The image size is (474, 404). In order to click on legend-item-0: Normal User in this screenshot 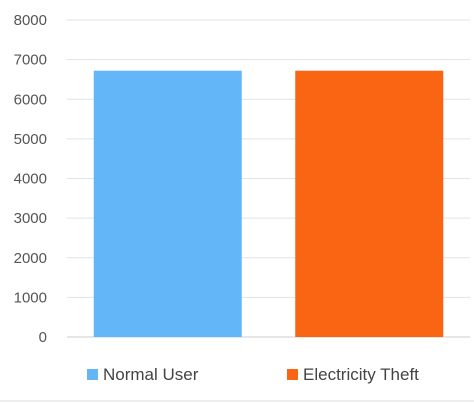, I will do `click(143, 374)`.